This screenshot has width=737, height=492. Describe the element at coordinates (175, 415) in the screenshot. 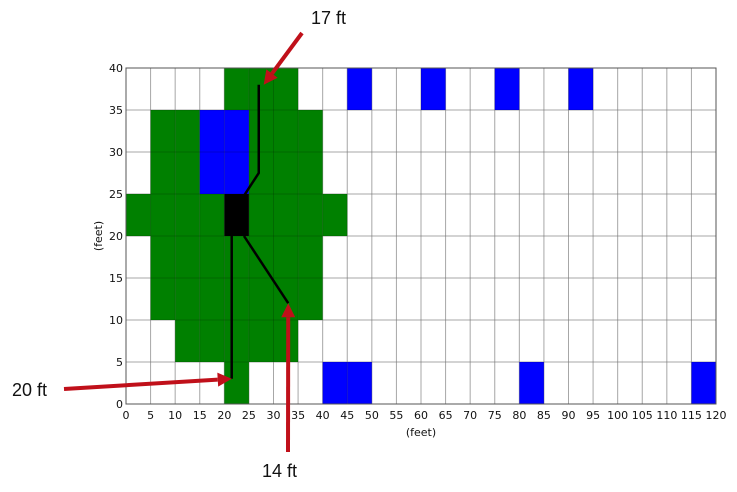

I see `x-tick-label: 10` at that location.